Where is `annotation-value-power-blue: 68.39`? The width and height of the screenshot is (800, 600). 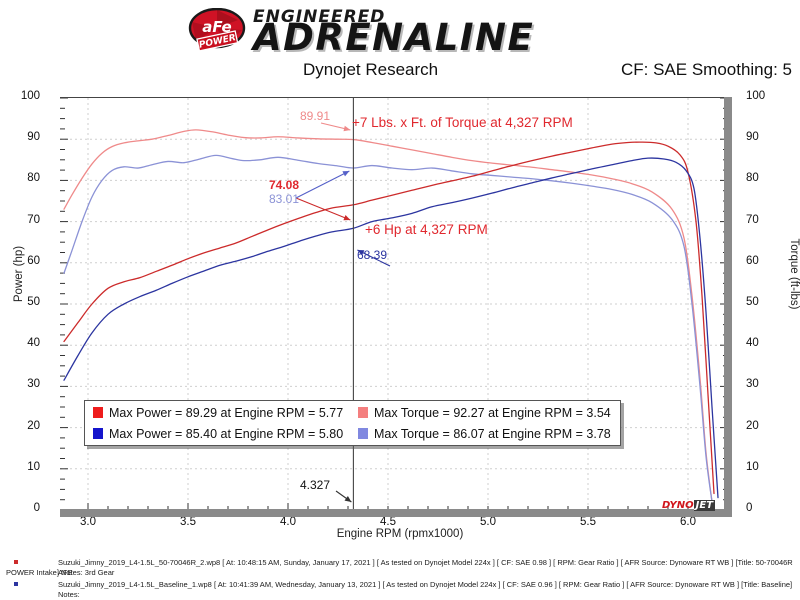
annotation-value-power-blue: 68.39 is located at coordinates (372, 255).